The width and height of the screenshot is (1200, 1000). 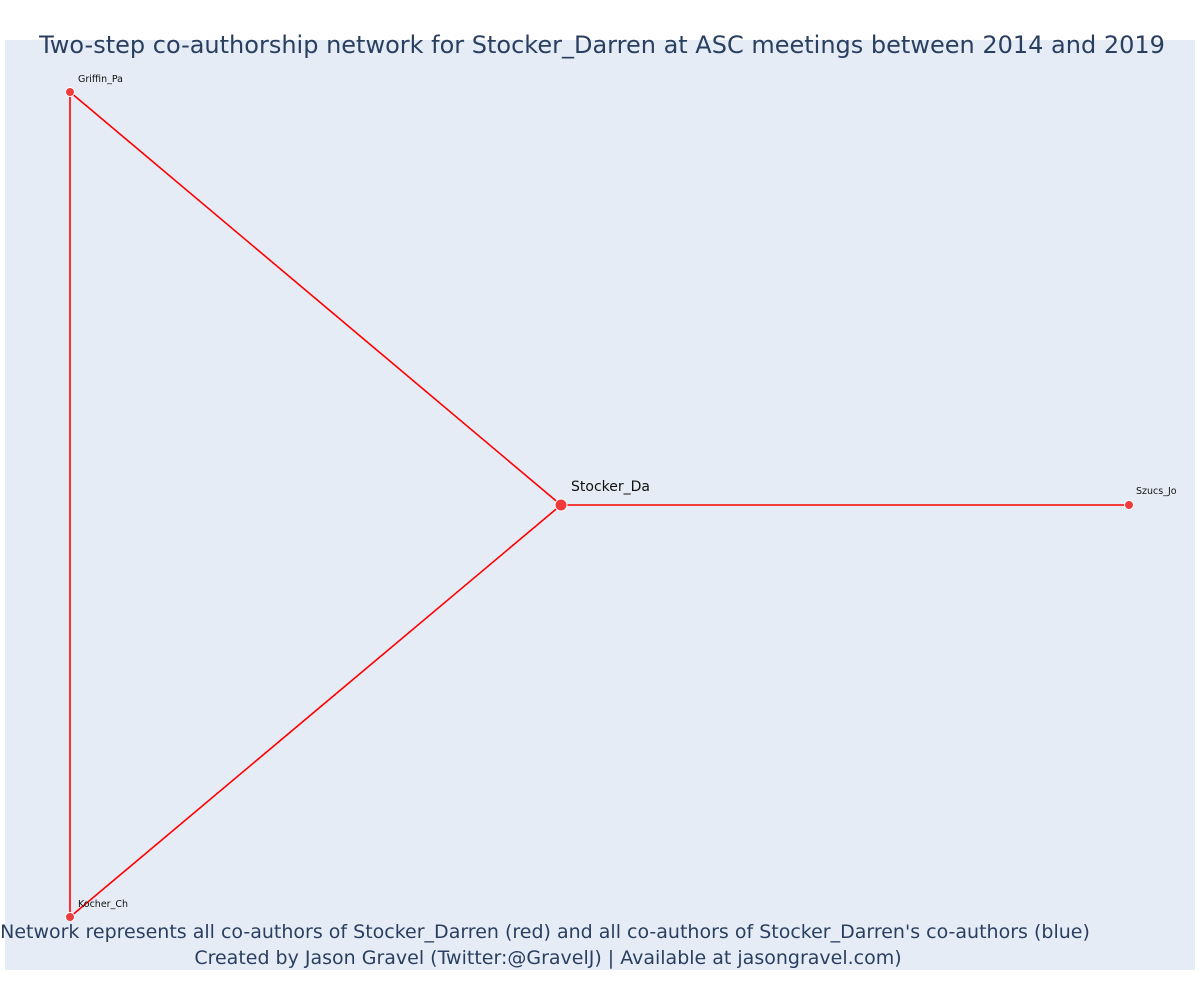 I want to click on node-griffin_pa, so click(x=70, y=92).